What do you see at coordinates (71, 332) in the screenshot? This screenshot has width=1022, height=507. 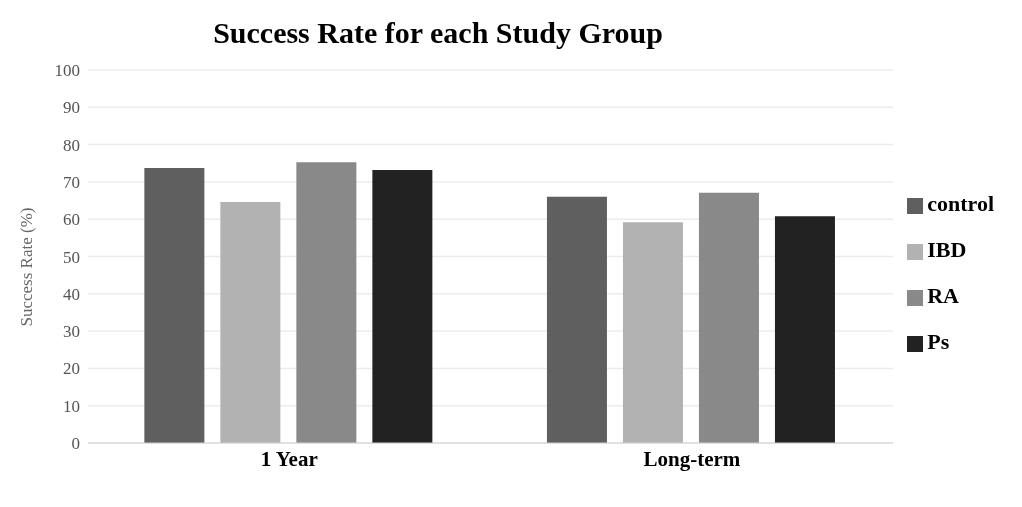 I see `y-tick-label: 30` at bounding box center [71, 332].